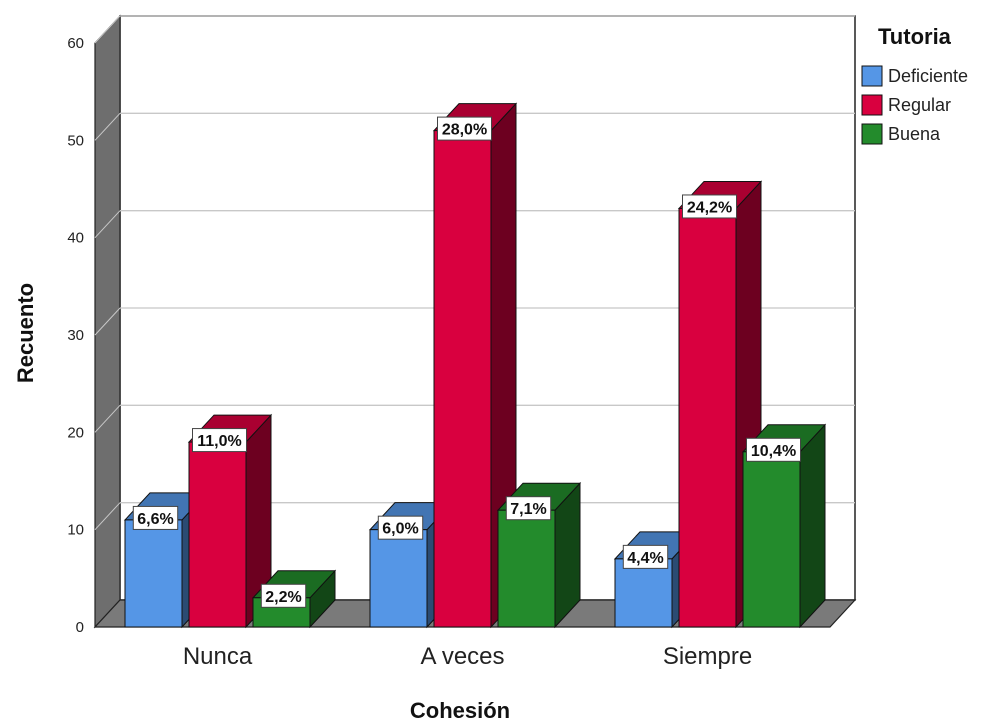 This screenshot has width=993, height=725. I want to click on y-tick-label: 60, so click(75, 43).